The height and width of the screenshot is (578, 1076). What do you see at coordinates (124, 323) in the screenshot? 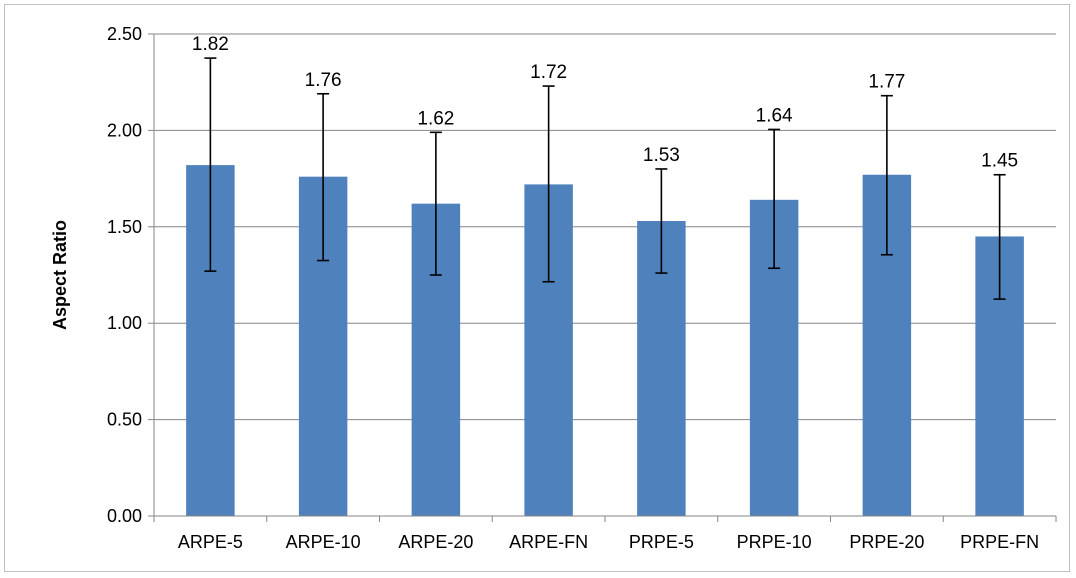
I see `y-tick-label: 1.00` at bounding box center [124, 323].